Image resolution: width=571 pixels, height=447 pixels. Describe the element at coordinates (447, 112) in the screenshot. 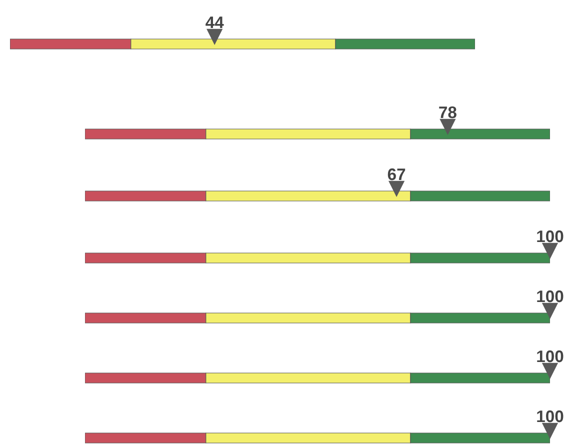

I see `data-label: 78` at that location.